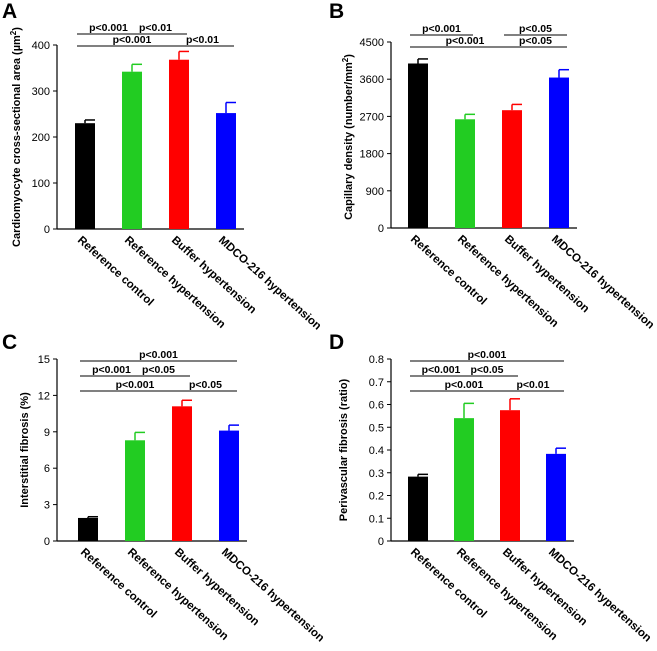 The image size is (657, 651). I want to click on y-axis-label: Cardiomyocyte cross-sectional area (µm2), so click(16, 137).